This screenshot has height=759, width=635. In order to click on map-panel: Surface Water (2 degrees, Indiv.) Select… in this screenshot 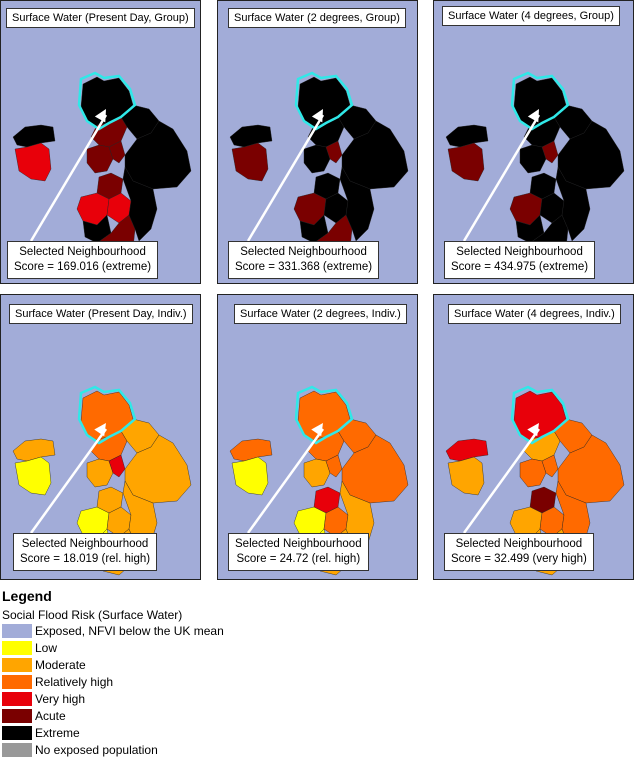, I will do `click(317, 437)`.